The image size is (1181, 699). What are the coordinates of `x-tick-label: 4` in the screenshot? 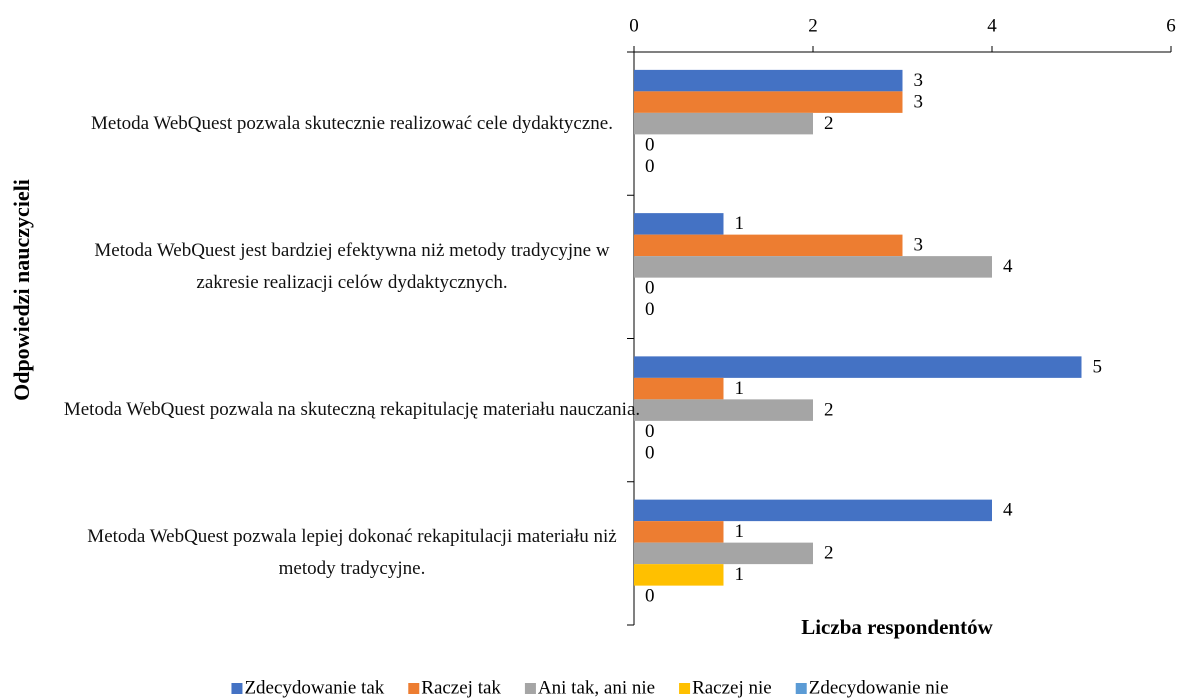 It's located at (992, 25).